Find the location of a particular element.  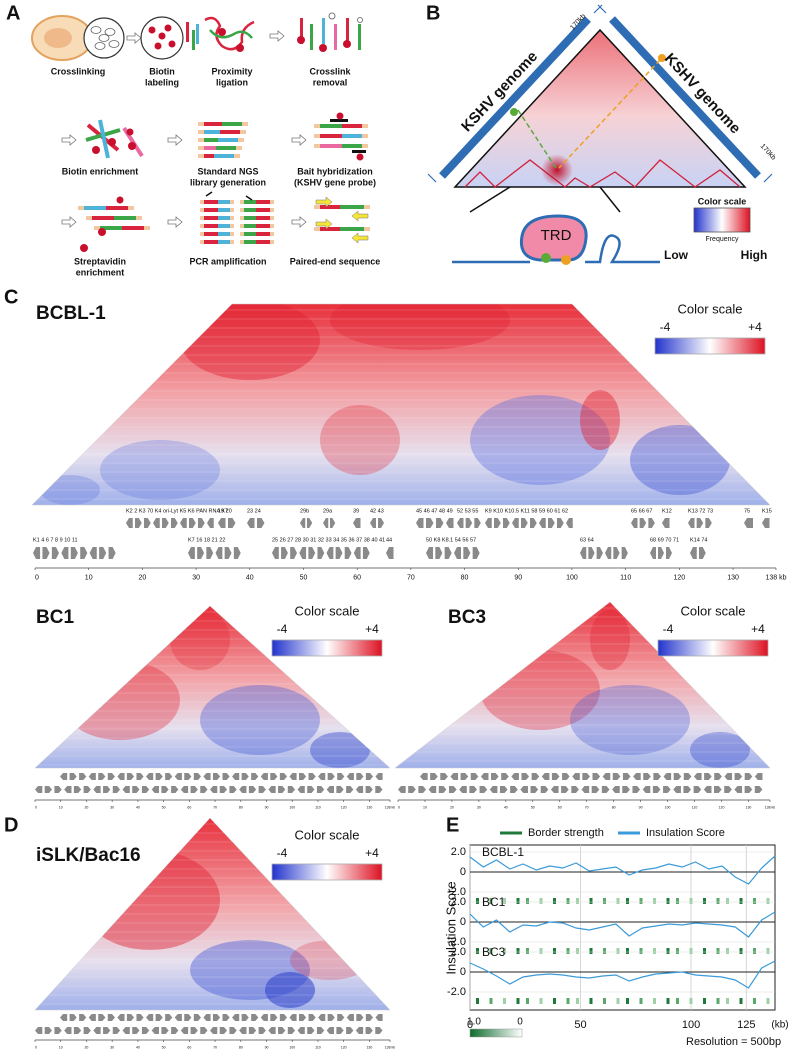

label: K2 2 K3 70 K4 ori-Lyt K5 K6 PAN RNA K7 is located at coordinates (177, 511).